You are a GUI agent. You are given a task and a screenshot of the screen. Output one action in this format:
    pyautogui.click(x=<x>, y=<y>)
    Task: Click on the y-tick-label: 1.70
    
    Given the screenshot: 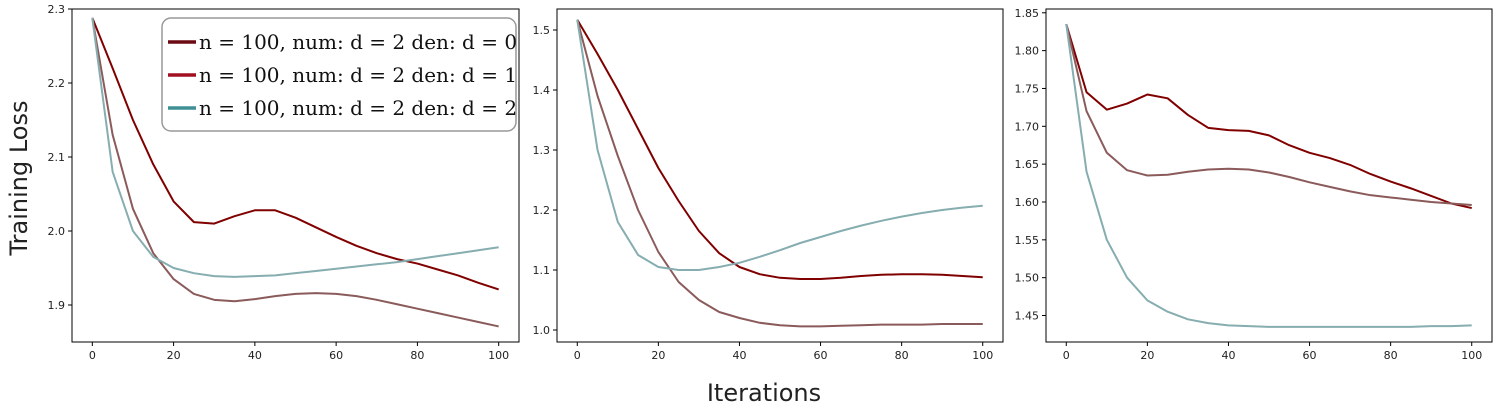 What is the action you would take?
    pyautogui.click(x=1027, y=126)
    